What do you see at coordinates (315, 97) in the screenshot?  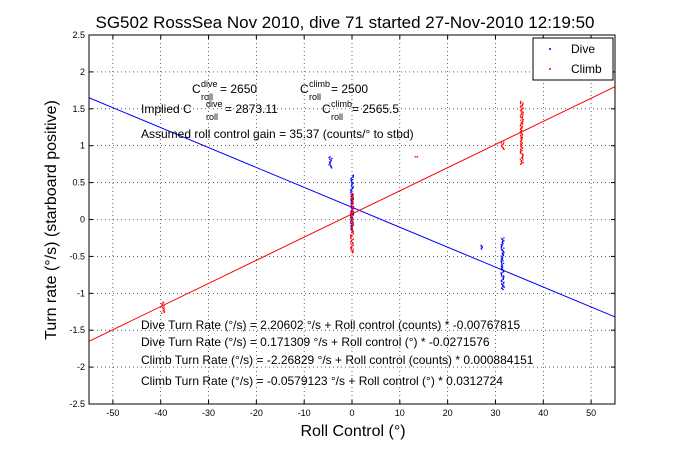 I see `c-roll-climb-sub: roll` at bounding box center [315, 97].